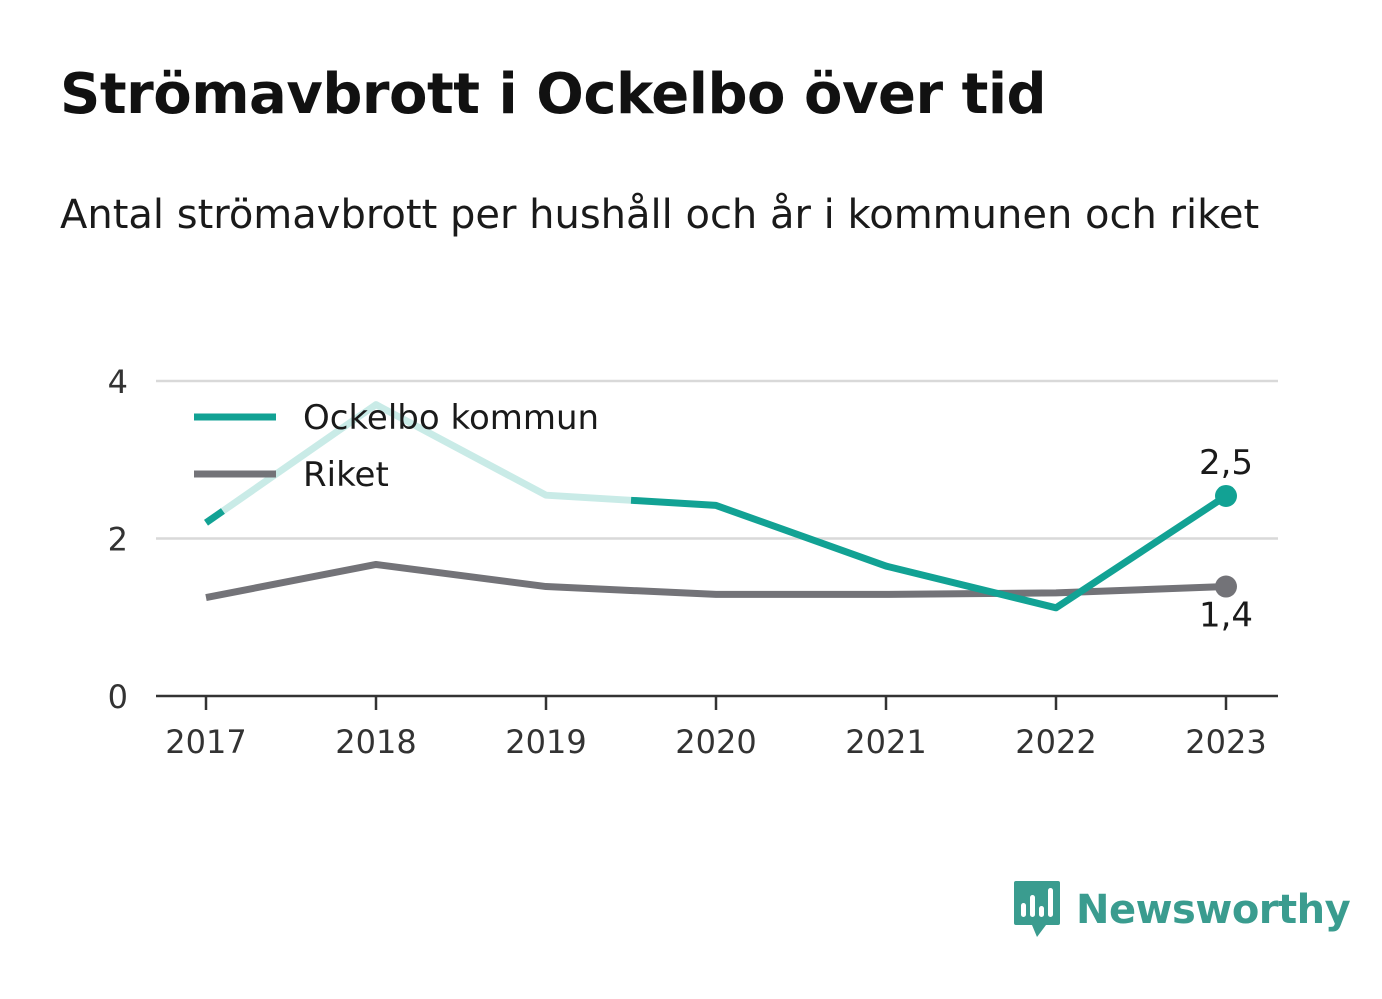 The width and height of the screenshot is (1382, 999). What do you see at coordinates (451, 418) in the screenshot?
I see `legend-label: Ockelbo kommun` at bounding box center [451, 418].